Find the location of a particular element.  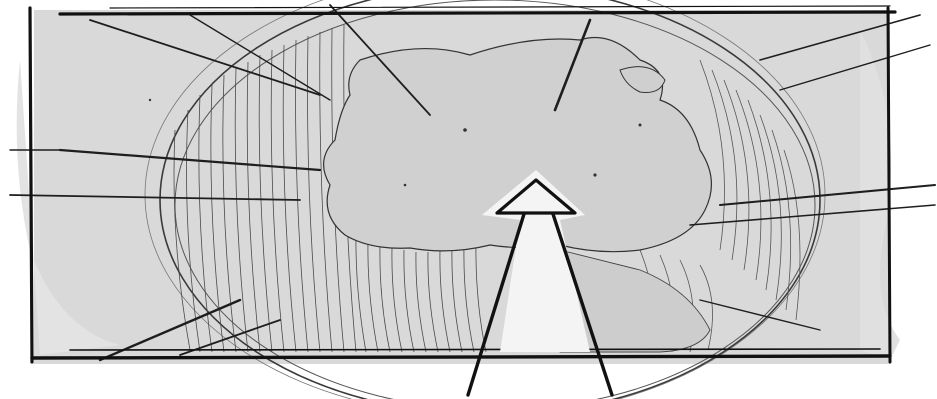

arrow-shaft-left is located at coordinates (496, 304).